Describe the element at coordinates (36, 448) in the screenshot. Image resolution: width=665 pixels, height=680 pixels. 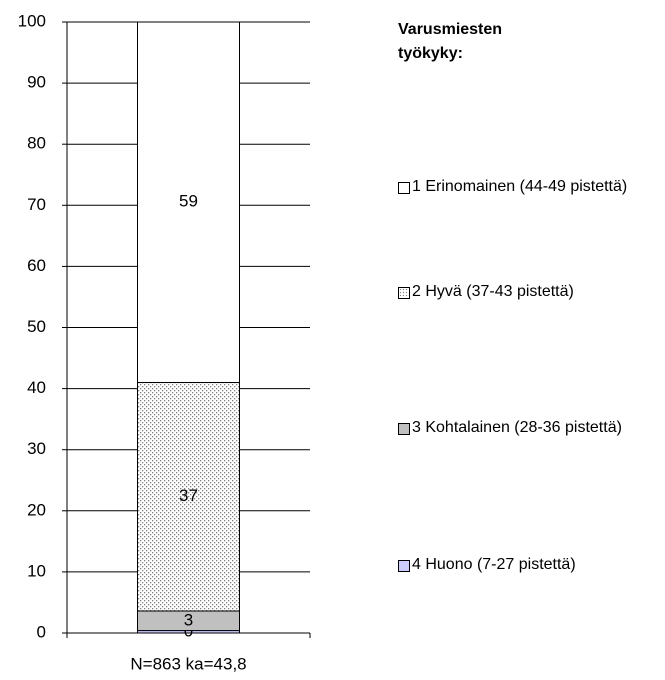
I see `y-tick-label: 30` at that location.